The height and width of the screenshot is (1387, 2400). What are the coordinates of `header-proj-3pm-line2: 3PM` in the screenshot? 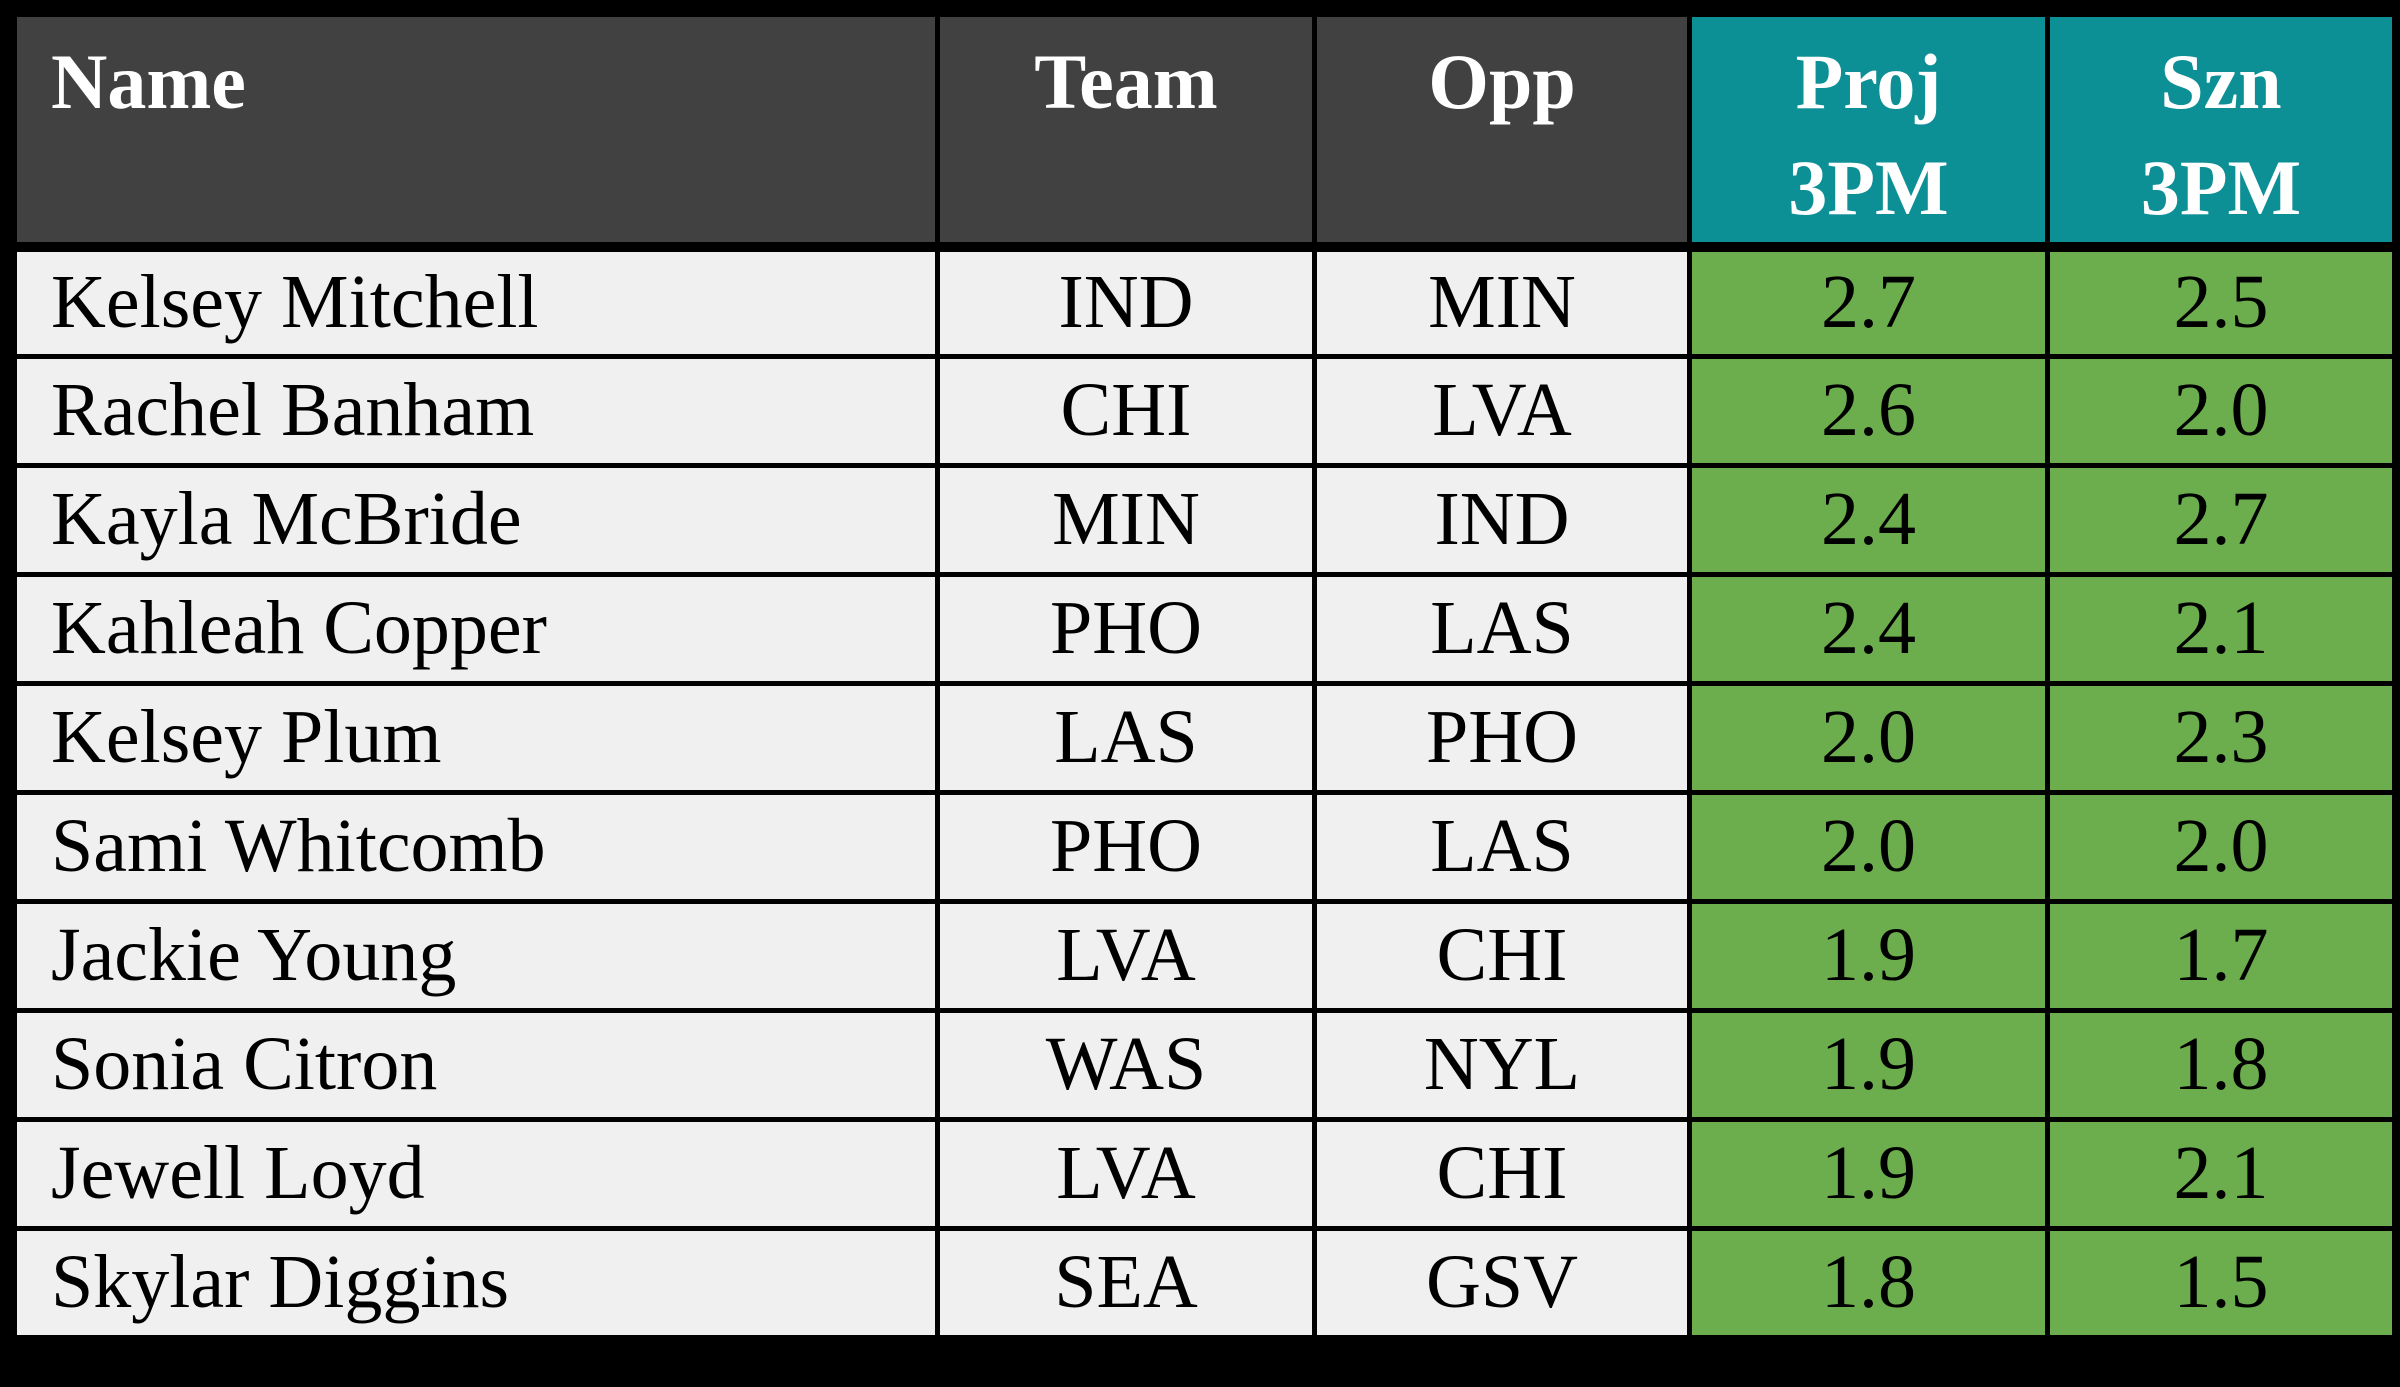 It's located at (1868, 187).